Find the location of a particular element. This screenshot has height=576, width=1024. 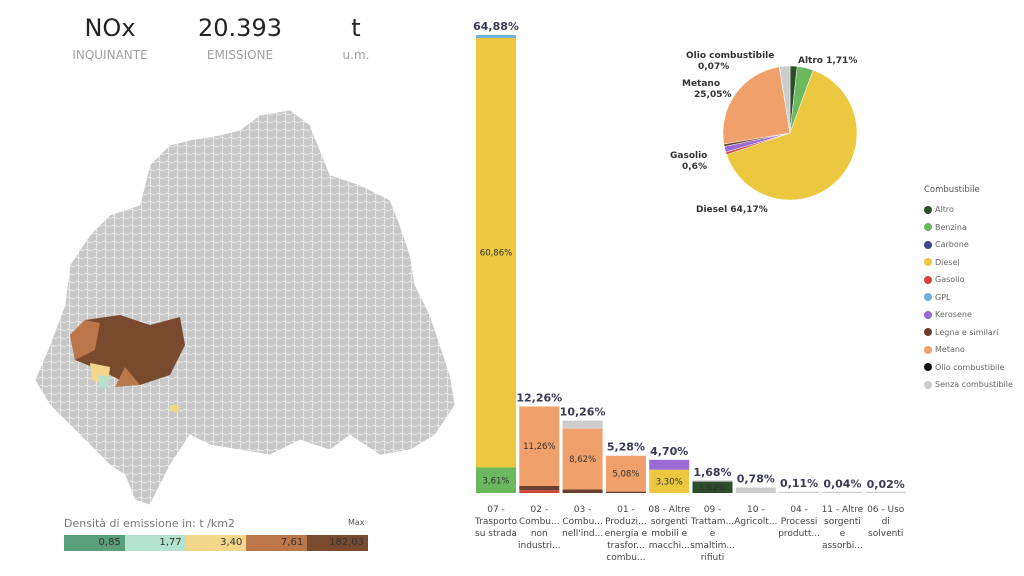

category-label: 10 - is located at coordinates (756, 510).